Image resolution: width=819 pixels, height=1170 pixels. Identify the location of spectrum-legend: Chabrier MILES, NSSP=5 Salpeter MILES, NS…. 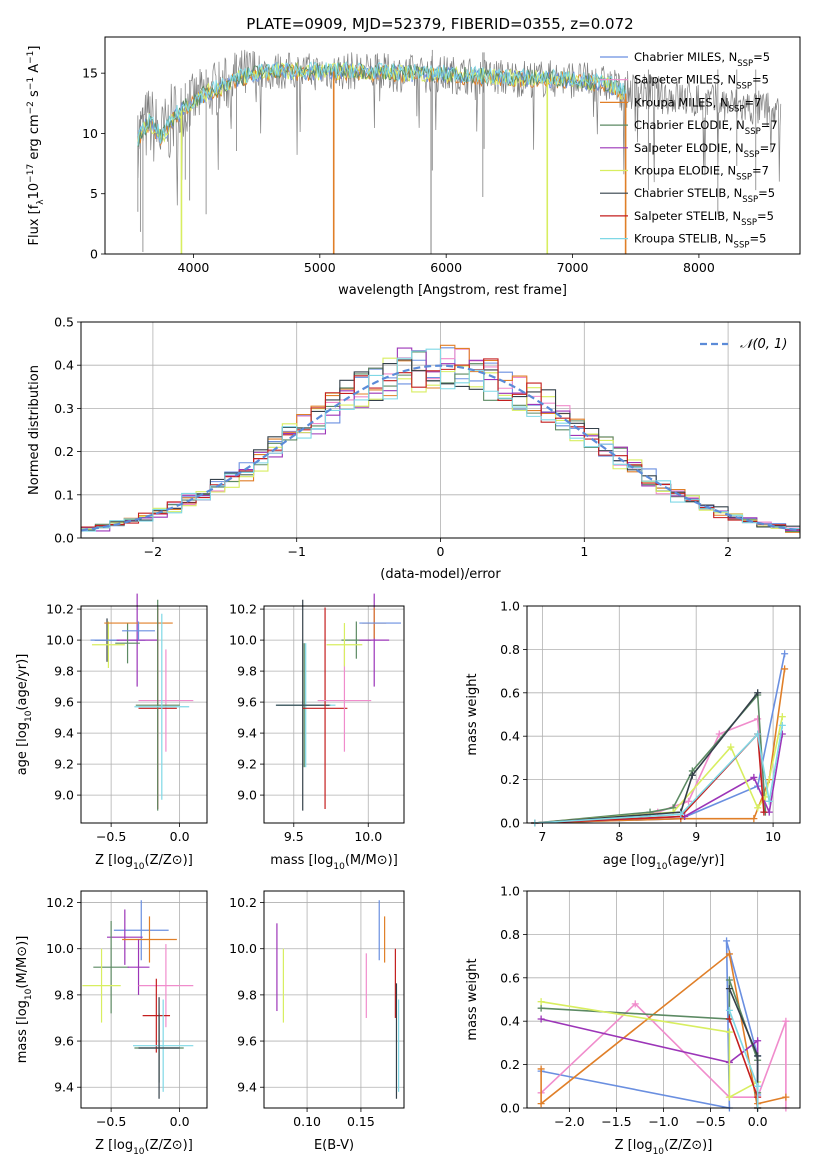
(689, 150).